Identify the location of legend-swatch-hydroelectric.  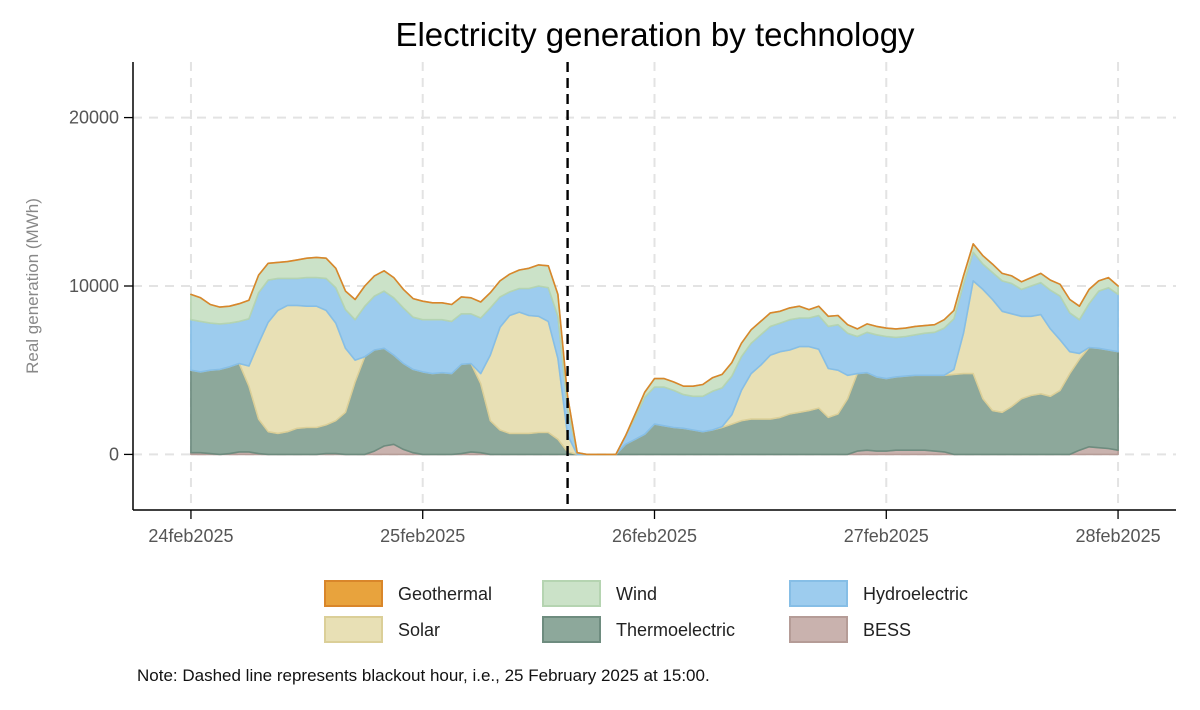
(818, 593).